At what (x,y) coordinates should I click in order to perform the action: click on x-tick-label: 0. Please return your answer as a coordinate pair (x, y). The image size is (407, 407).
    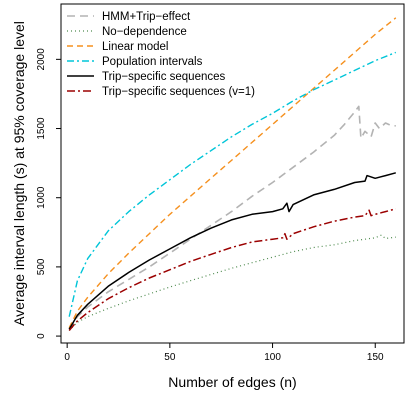
    Looking at the image, I should click on (67, 357).